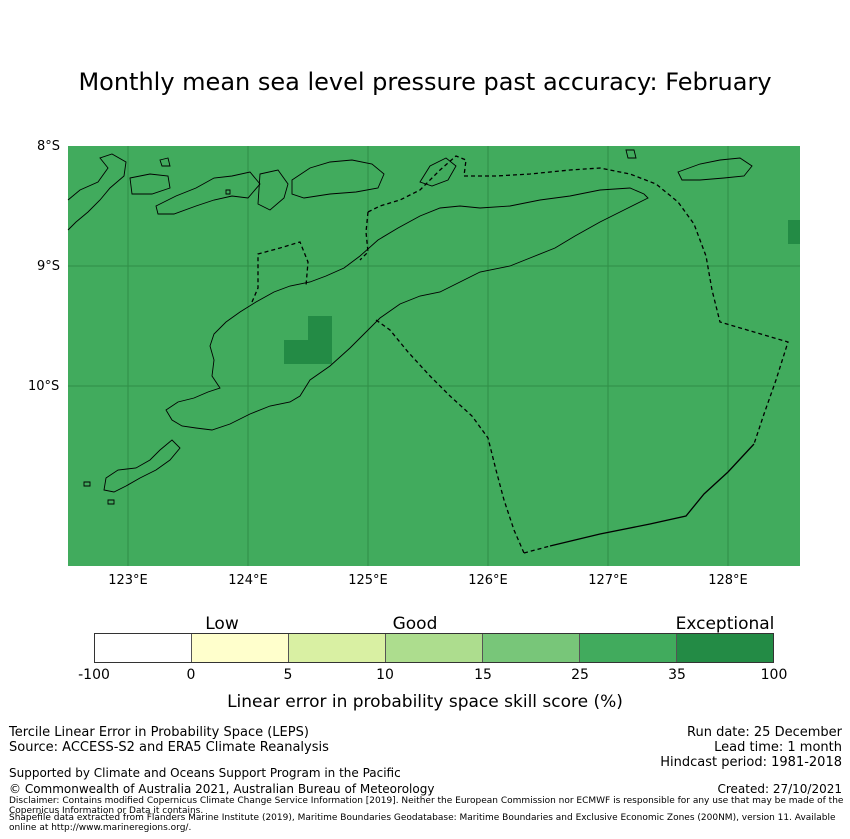  I want to click on lat-label: 8°S, so click(49, 146).